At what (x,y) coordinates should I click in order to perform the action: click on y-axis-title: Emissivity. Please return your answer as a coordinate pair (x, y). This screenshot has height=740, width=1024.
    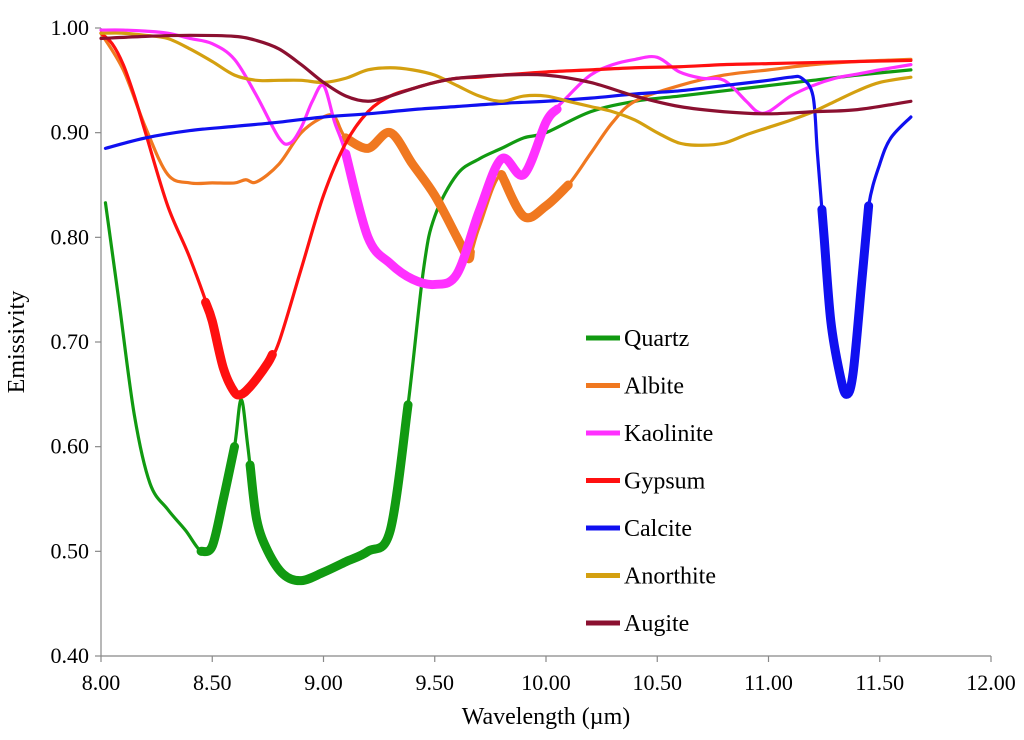
    Looking at the image, I should click on (17, 342).